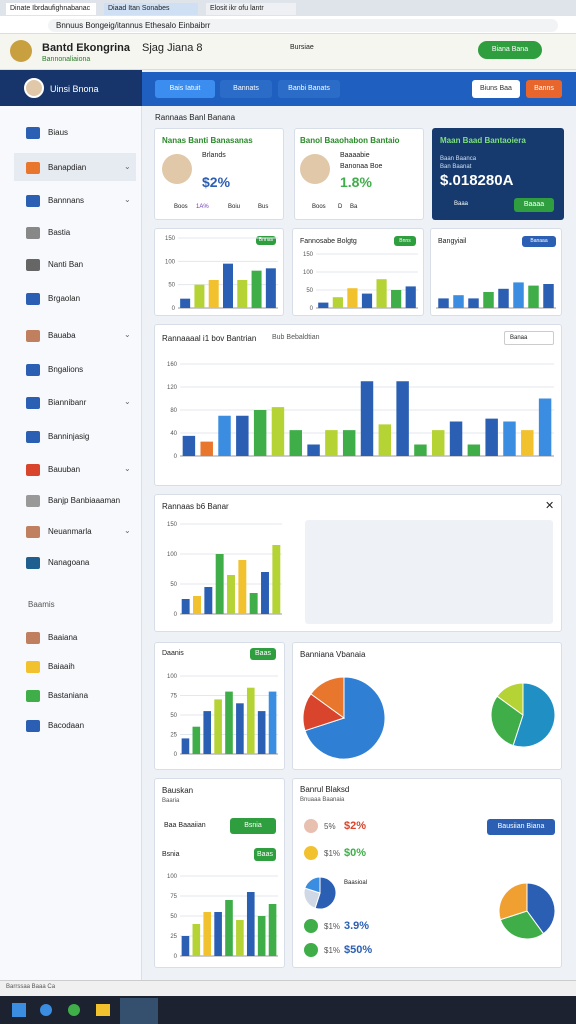 Image resolution: width=576 pixels, height=1024 pixels. I want to click on pie-chart, so click(344, 718).